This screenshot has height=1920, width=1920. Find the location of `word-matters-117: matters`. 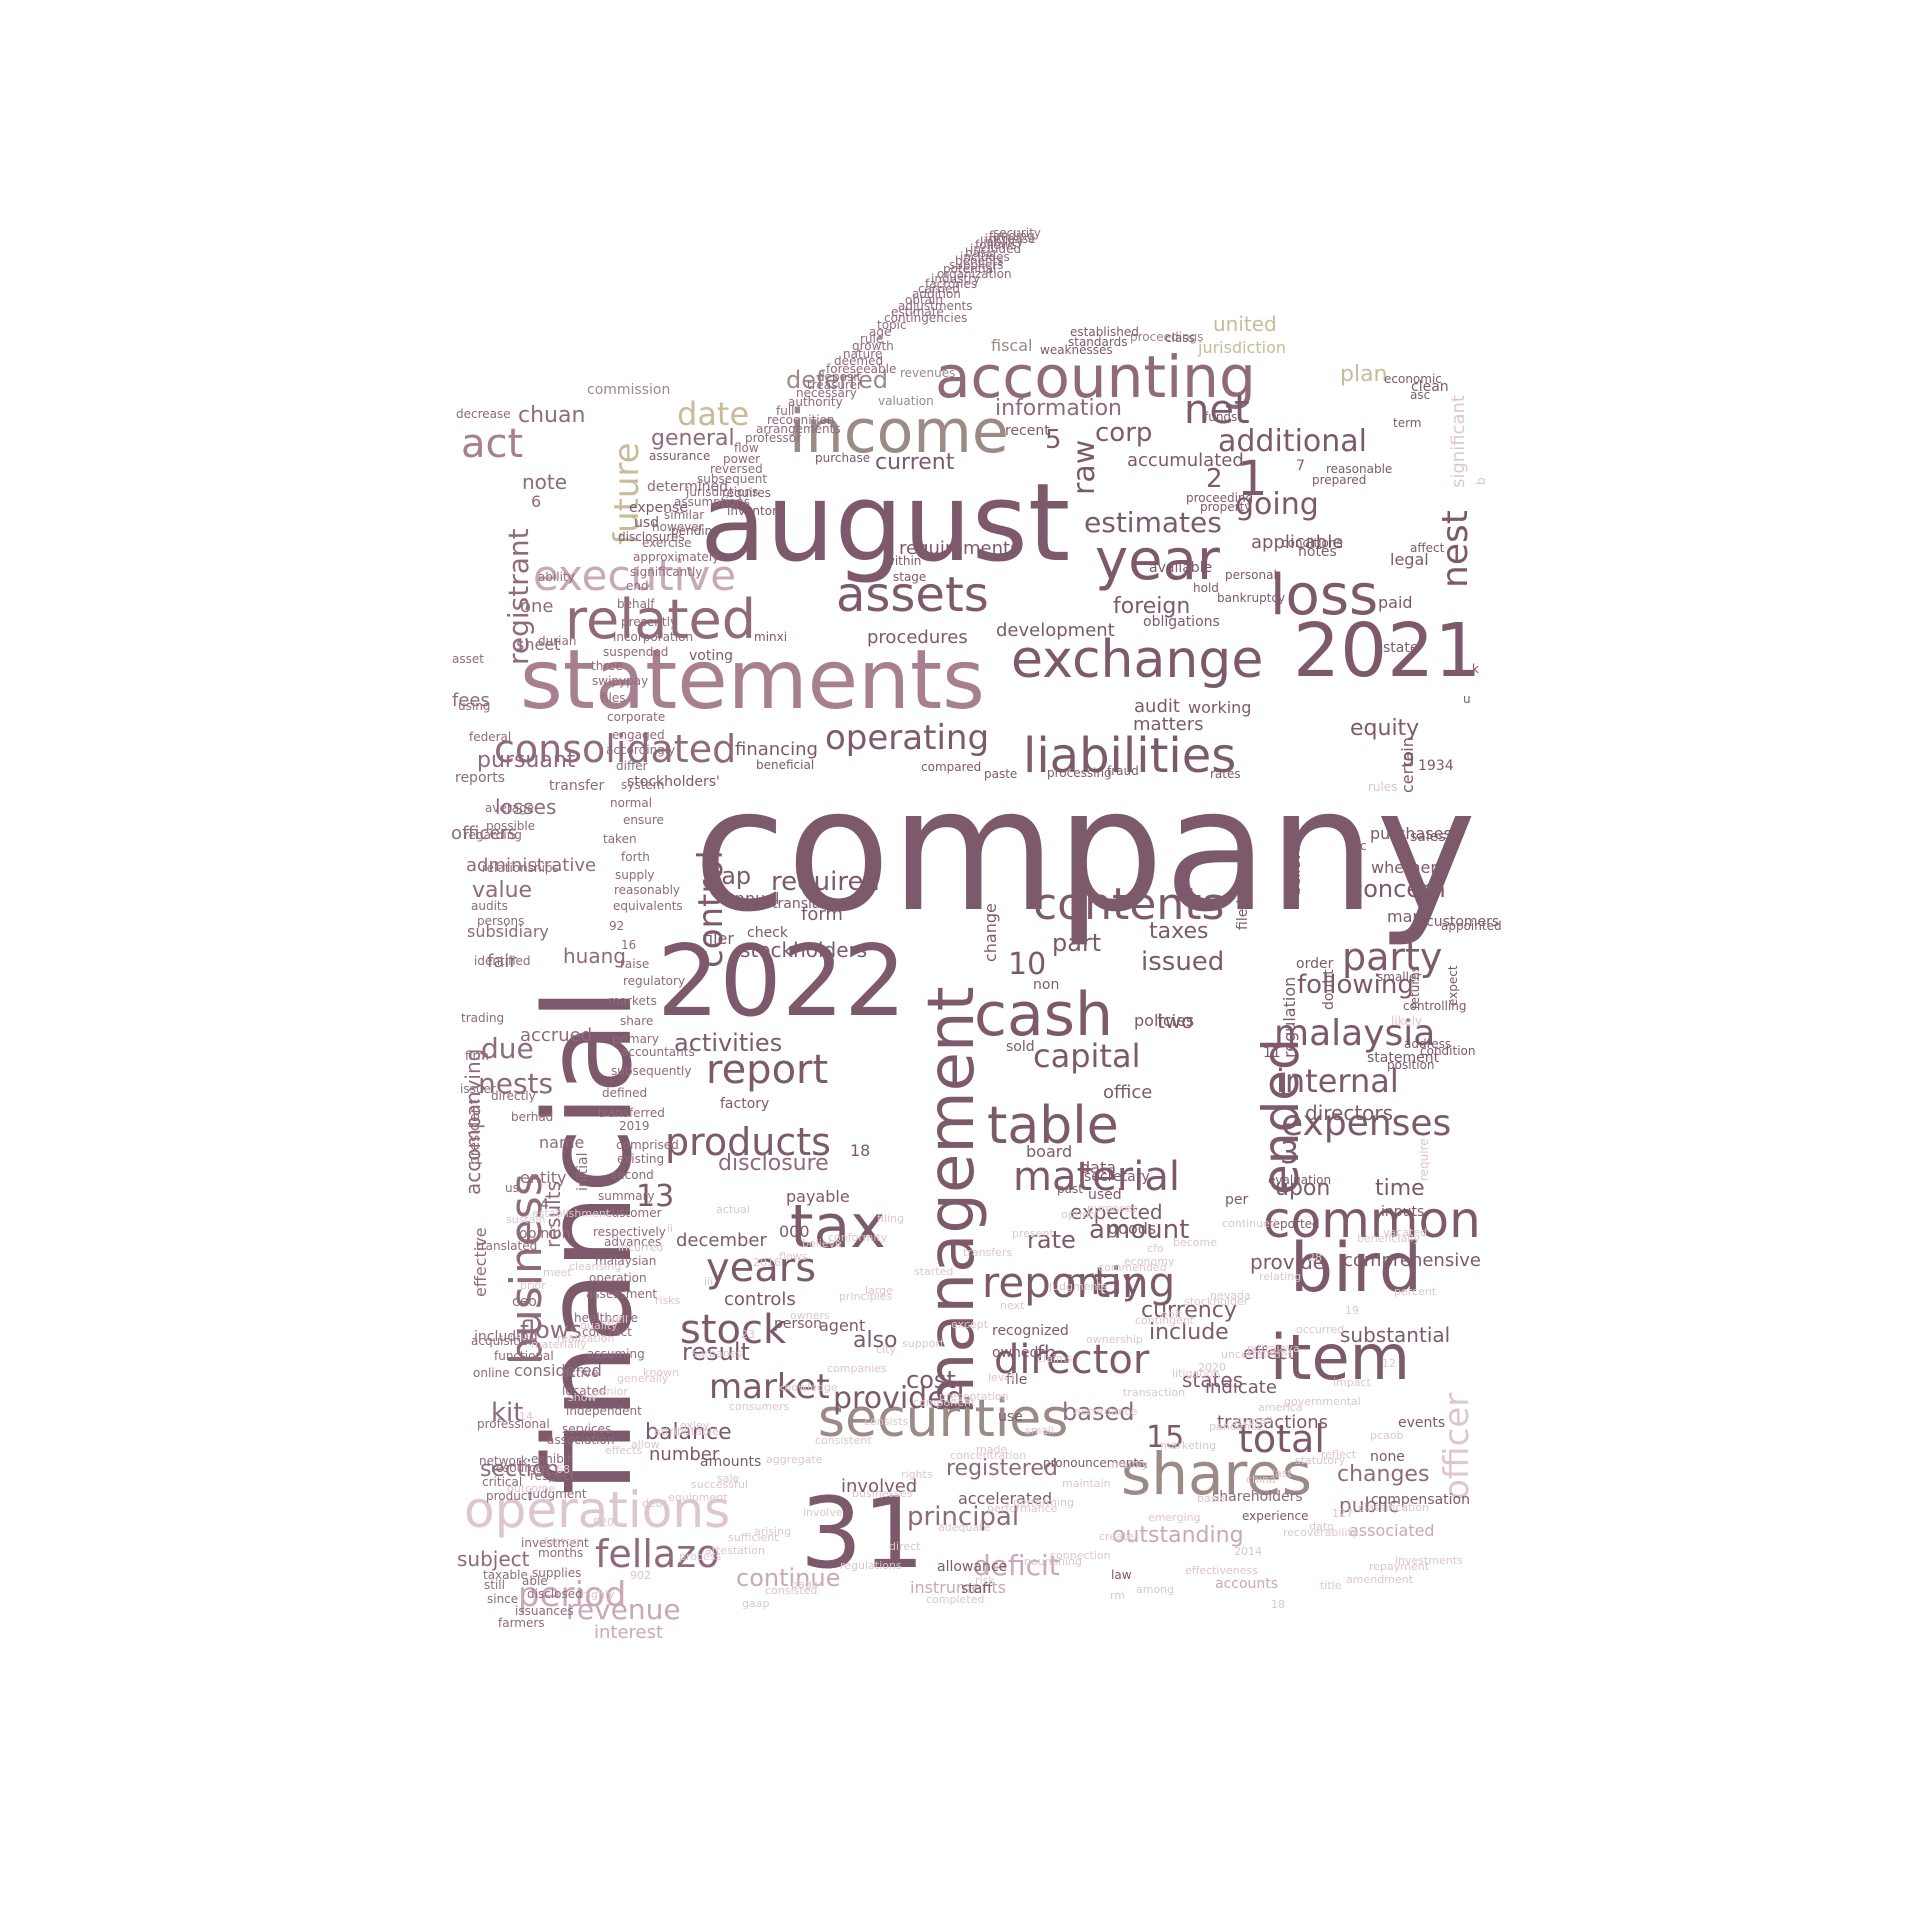

word-matters-117: matters is located at coordinates (1168, 724).